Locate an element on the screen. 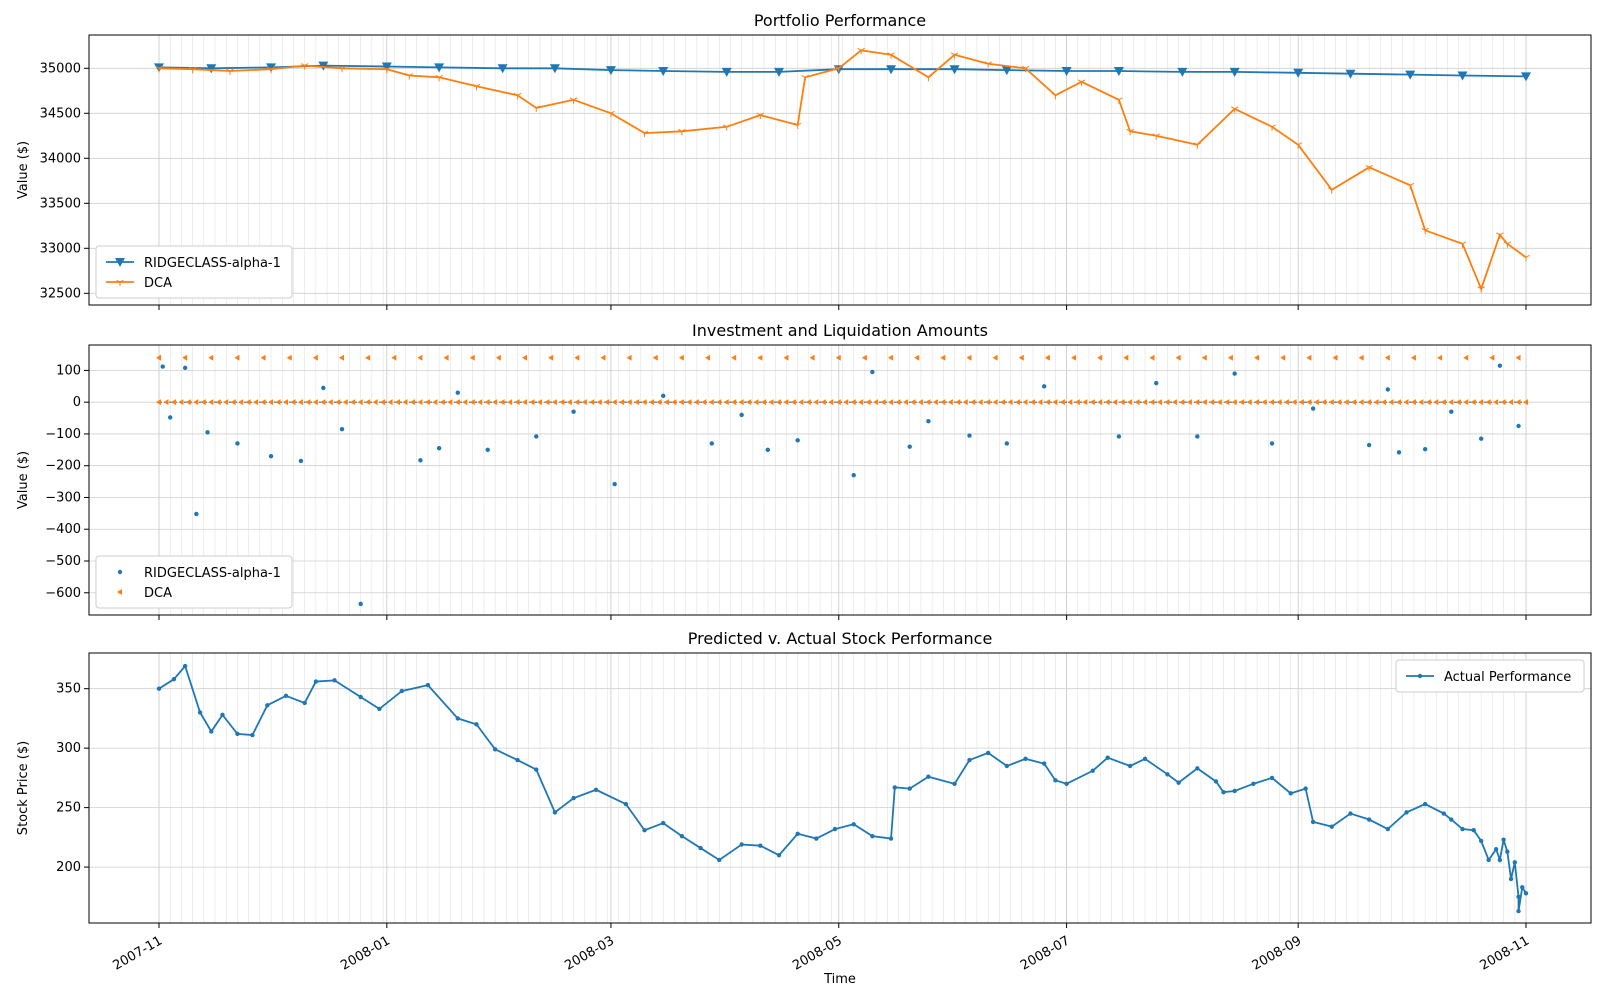 Image resolution: width=1600 pixels, height=1000 pixels. series-dca is located at coordinates (842, 380).